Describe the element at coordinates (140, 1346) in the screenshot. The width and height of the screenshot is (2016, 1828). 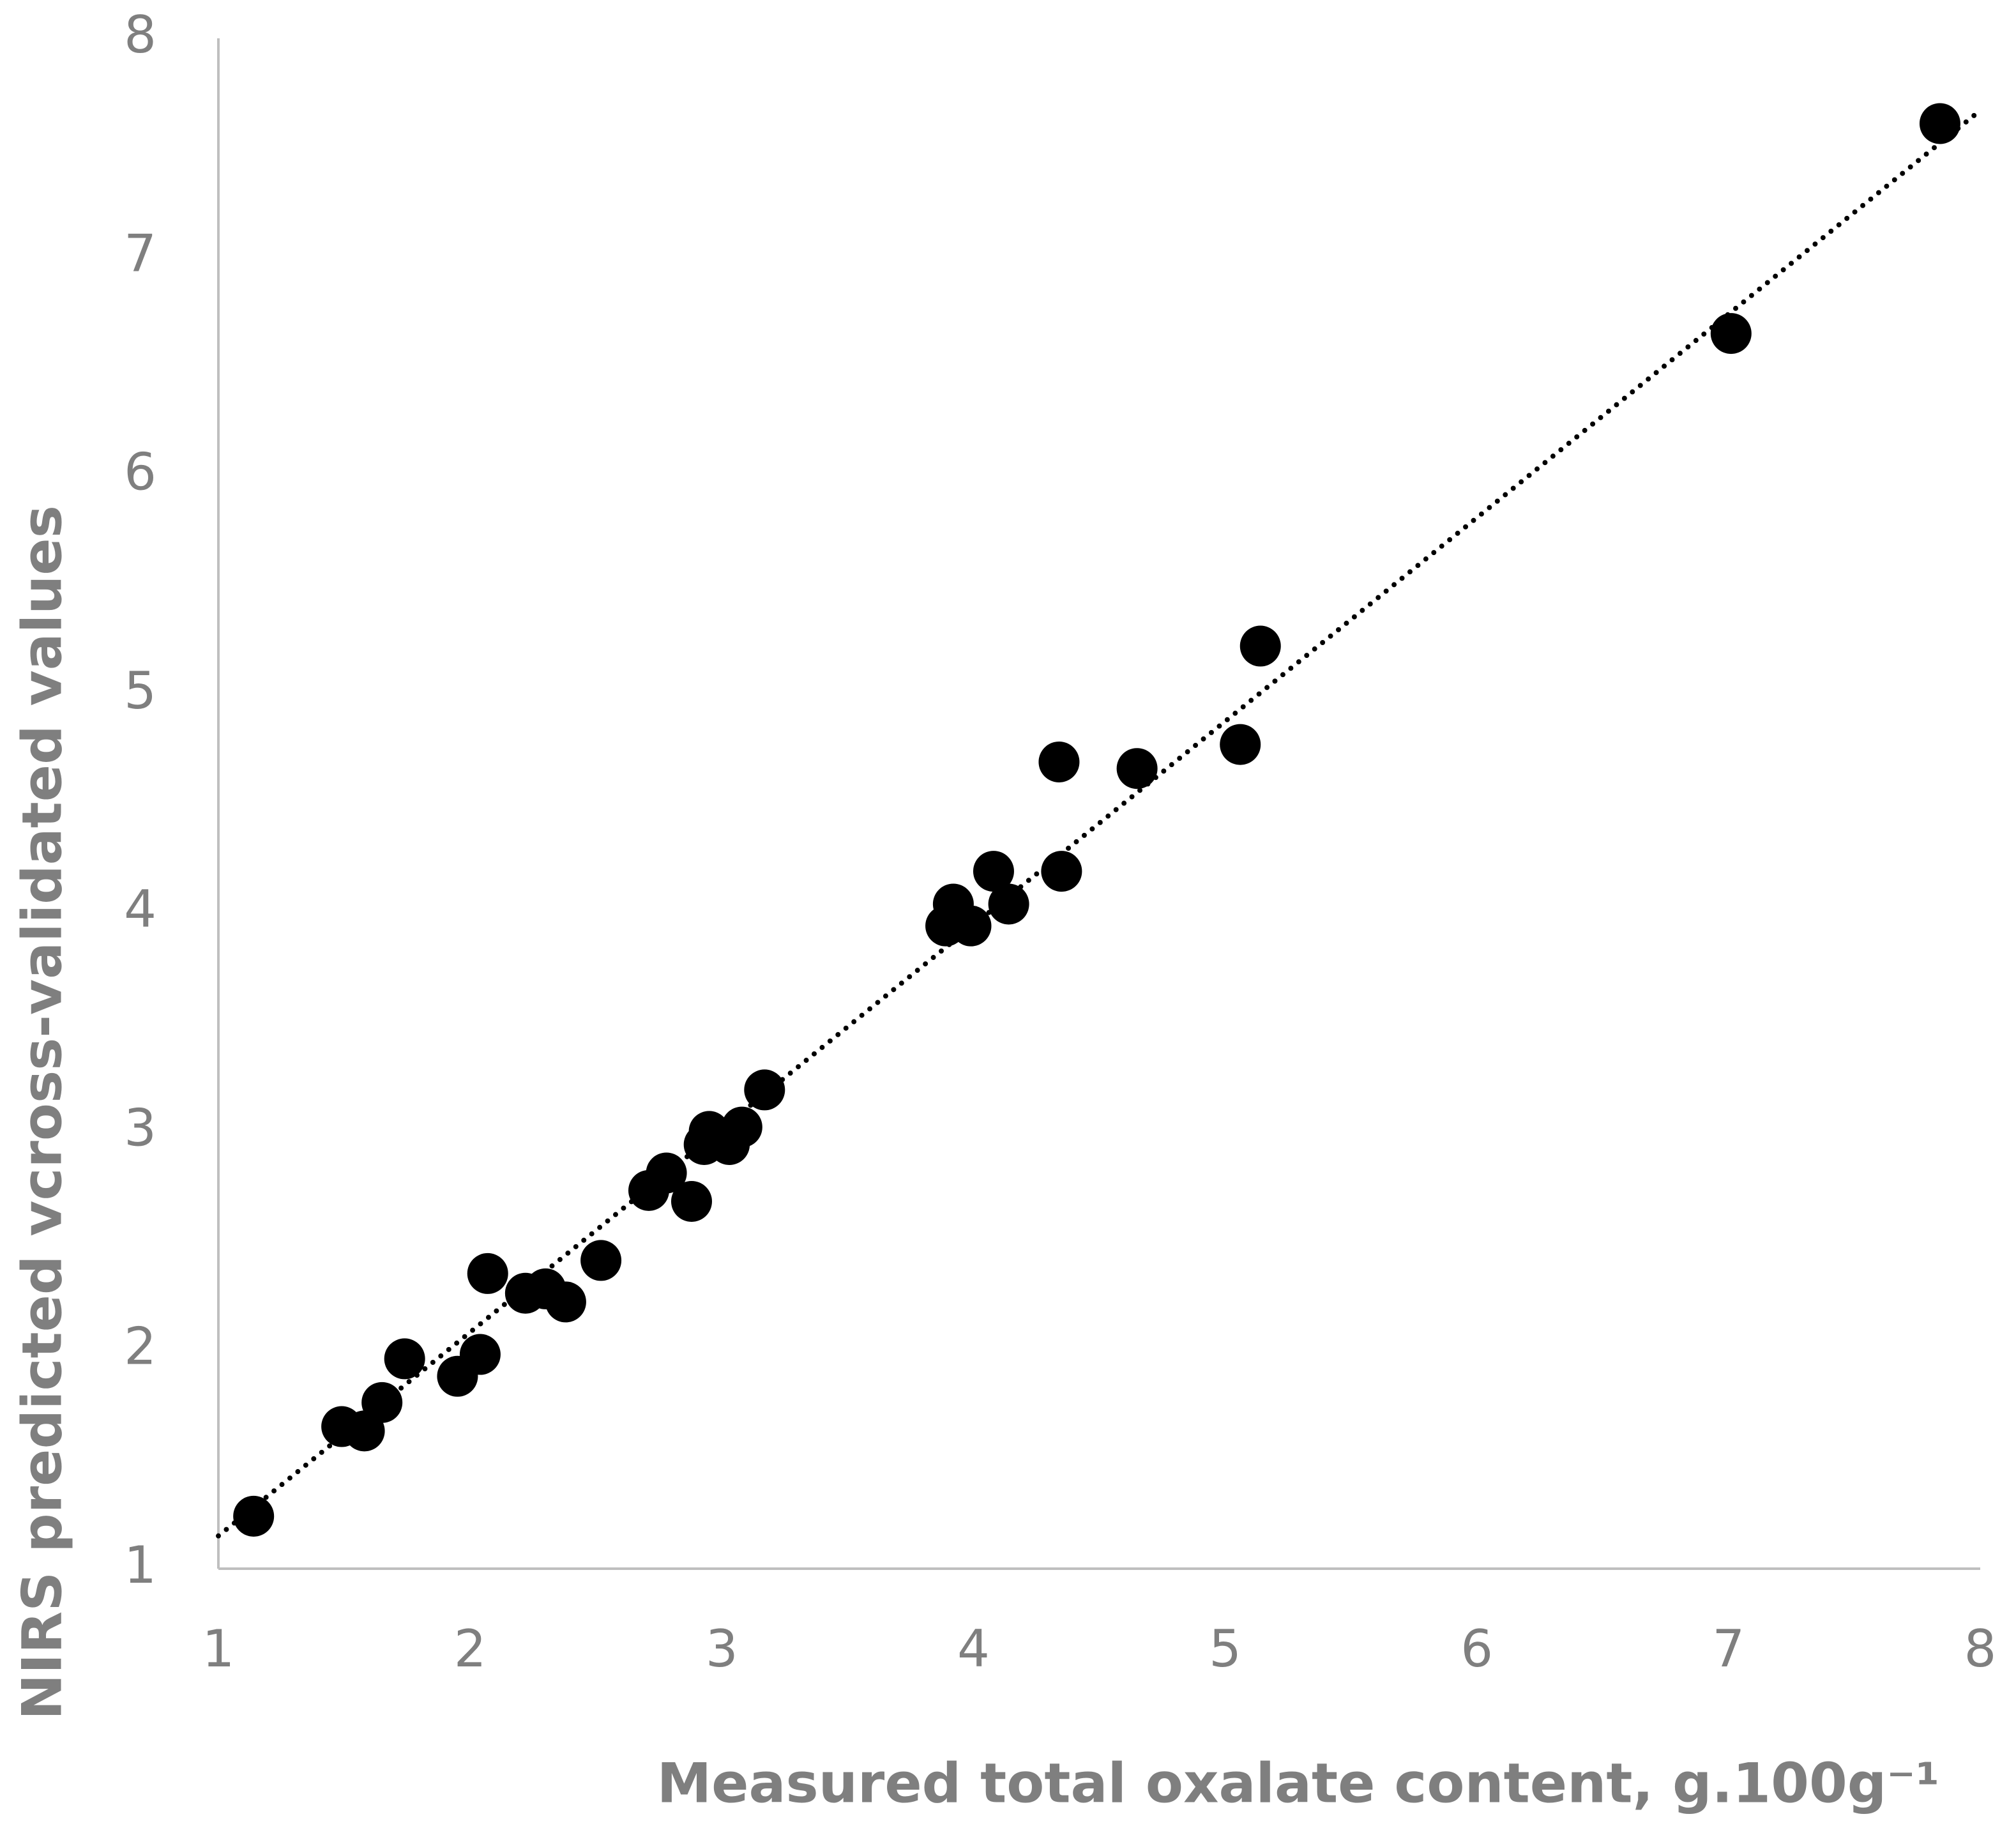
I see `y-tick-label: 2` at that location.